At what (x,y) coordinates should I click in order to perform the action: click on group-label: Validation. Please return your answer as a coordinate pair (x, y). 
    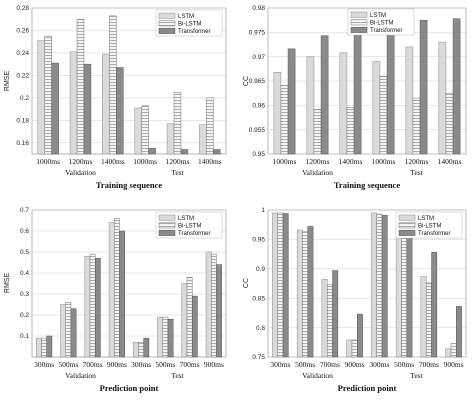
    Looking at the image, I should click on (80, 375).